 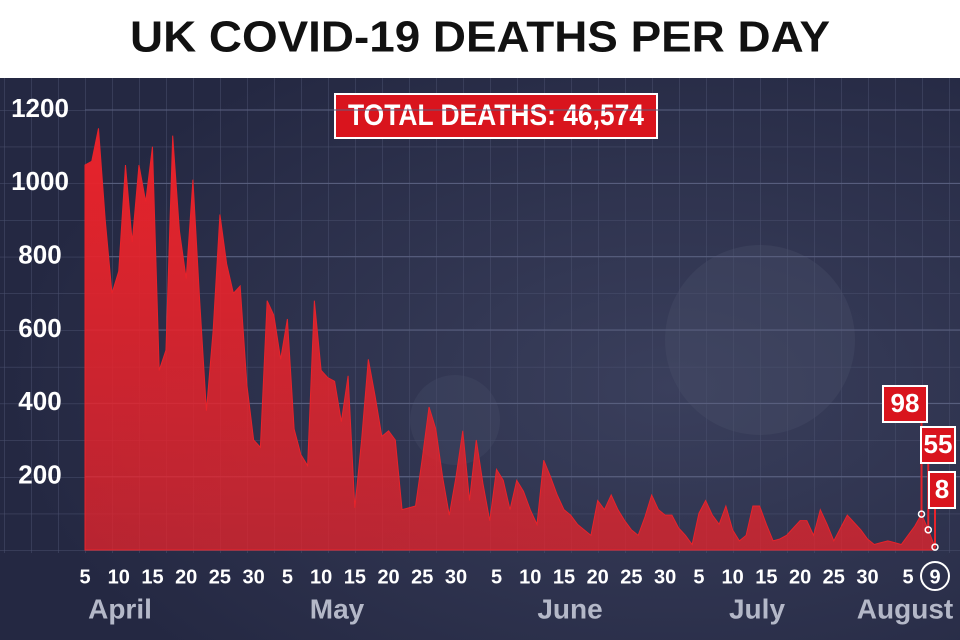 I want to click on month-label: May, so click(x=337, y=608).